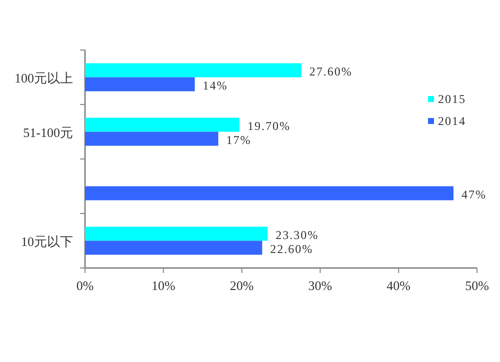 This screenshot has width=500, height=362. I want to click on data-label: 22.60%, so click(292, 249).